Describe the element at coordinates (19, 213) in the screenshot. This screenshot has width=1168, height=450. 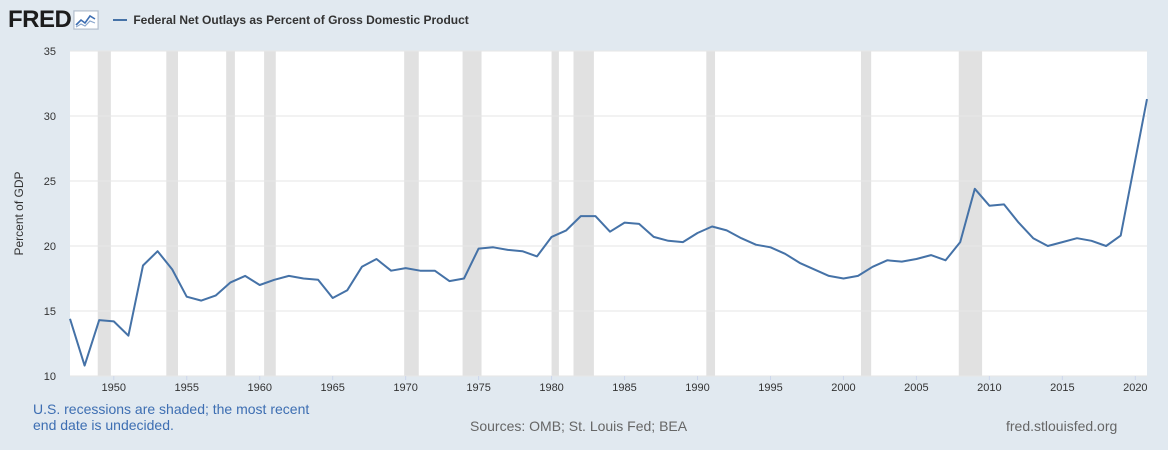
I see `y-axis-label: Percent of GDP` at that location.